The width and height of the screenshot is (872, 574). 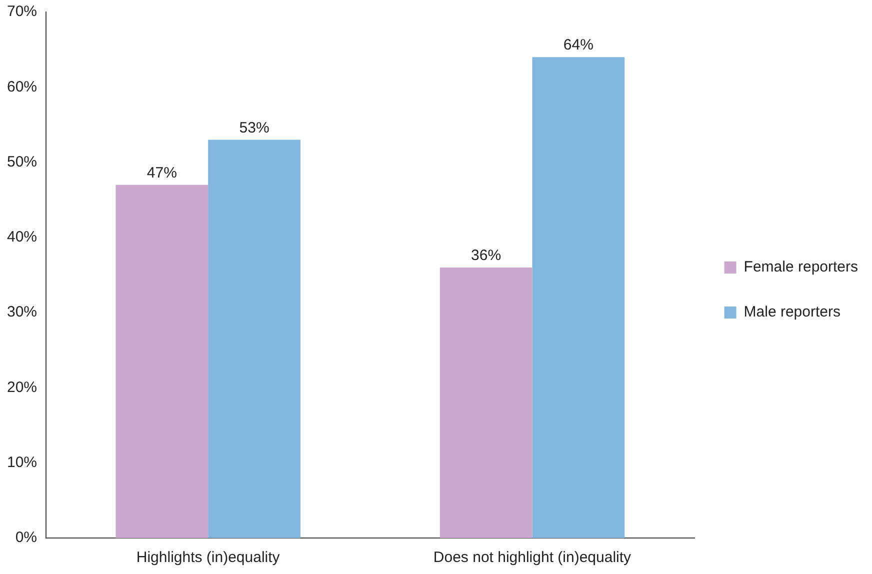 I want to click on y-tick-label: 10%, so click(x=22, y=462).